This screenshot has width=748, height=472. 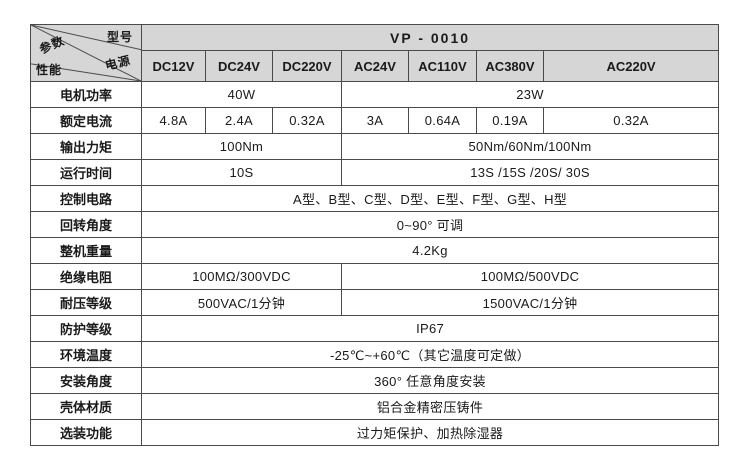 What do you see at coordinates (241, 172) in the screenshot?
I see `value-cell: 10S` at bounding box center [241, 172].